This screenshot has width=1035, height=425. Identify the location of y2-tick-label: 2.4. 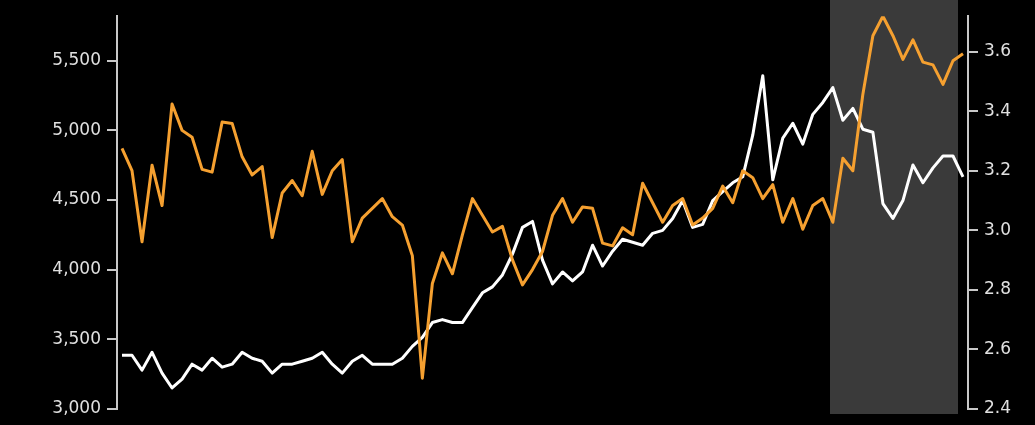
(998, 407).